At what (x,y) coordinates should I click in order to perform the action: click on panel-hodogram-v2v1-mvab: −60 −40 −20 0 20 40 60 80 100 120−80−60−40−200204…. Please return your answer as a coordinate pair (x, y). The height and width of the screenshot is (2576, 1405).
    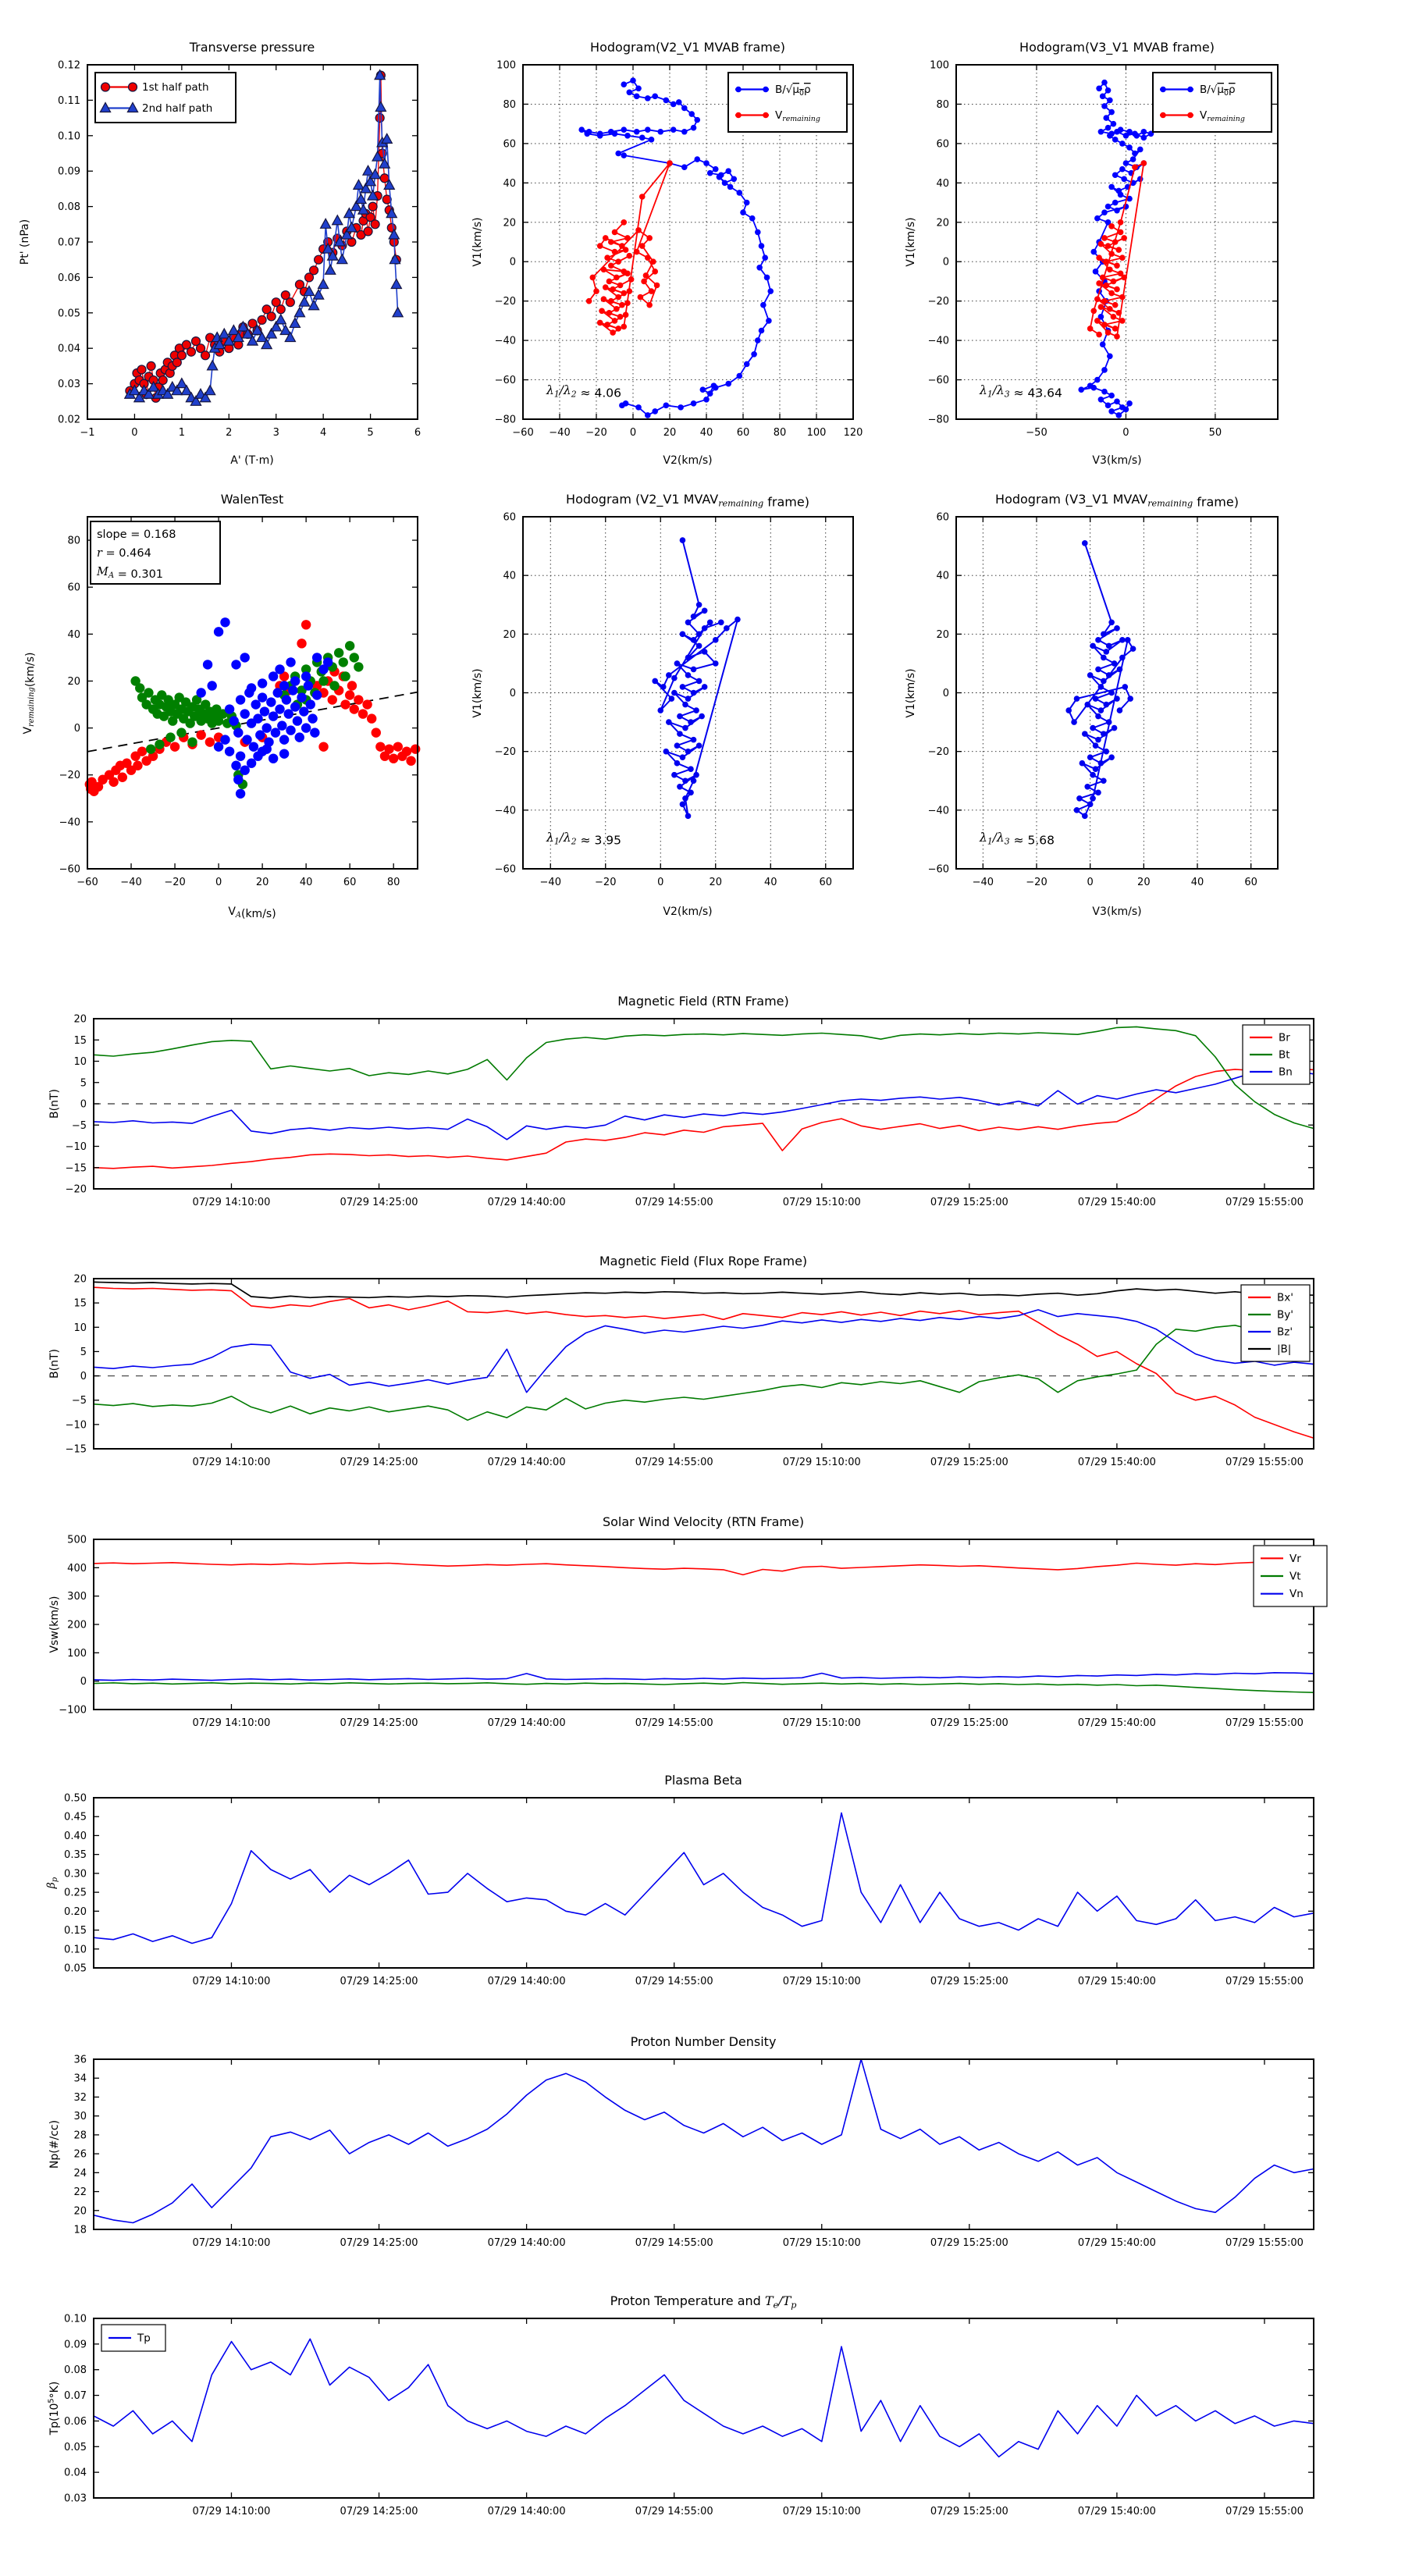
    Looking at the image, I should click on (667, 253).